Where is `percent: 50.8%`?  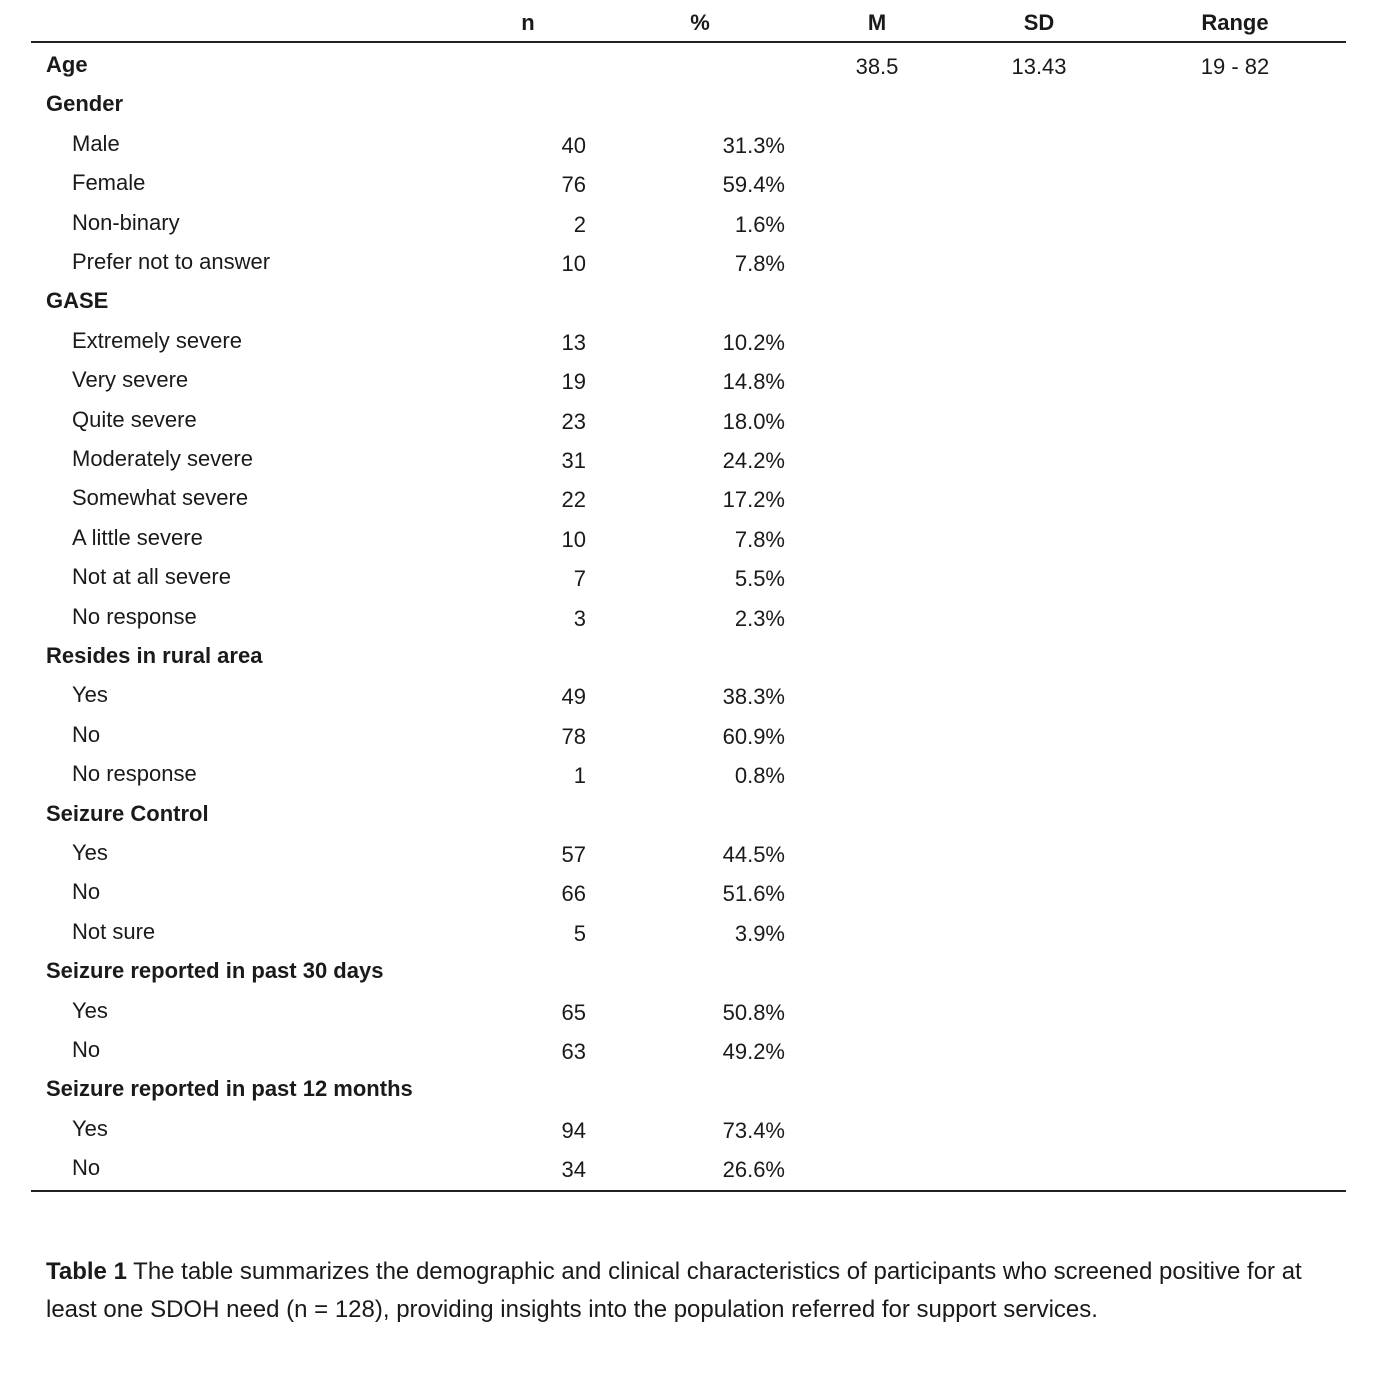 percent: 50.8% is located at coordinates (753, 1012).